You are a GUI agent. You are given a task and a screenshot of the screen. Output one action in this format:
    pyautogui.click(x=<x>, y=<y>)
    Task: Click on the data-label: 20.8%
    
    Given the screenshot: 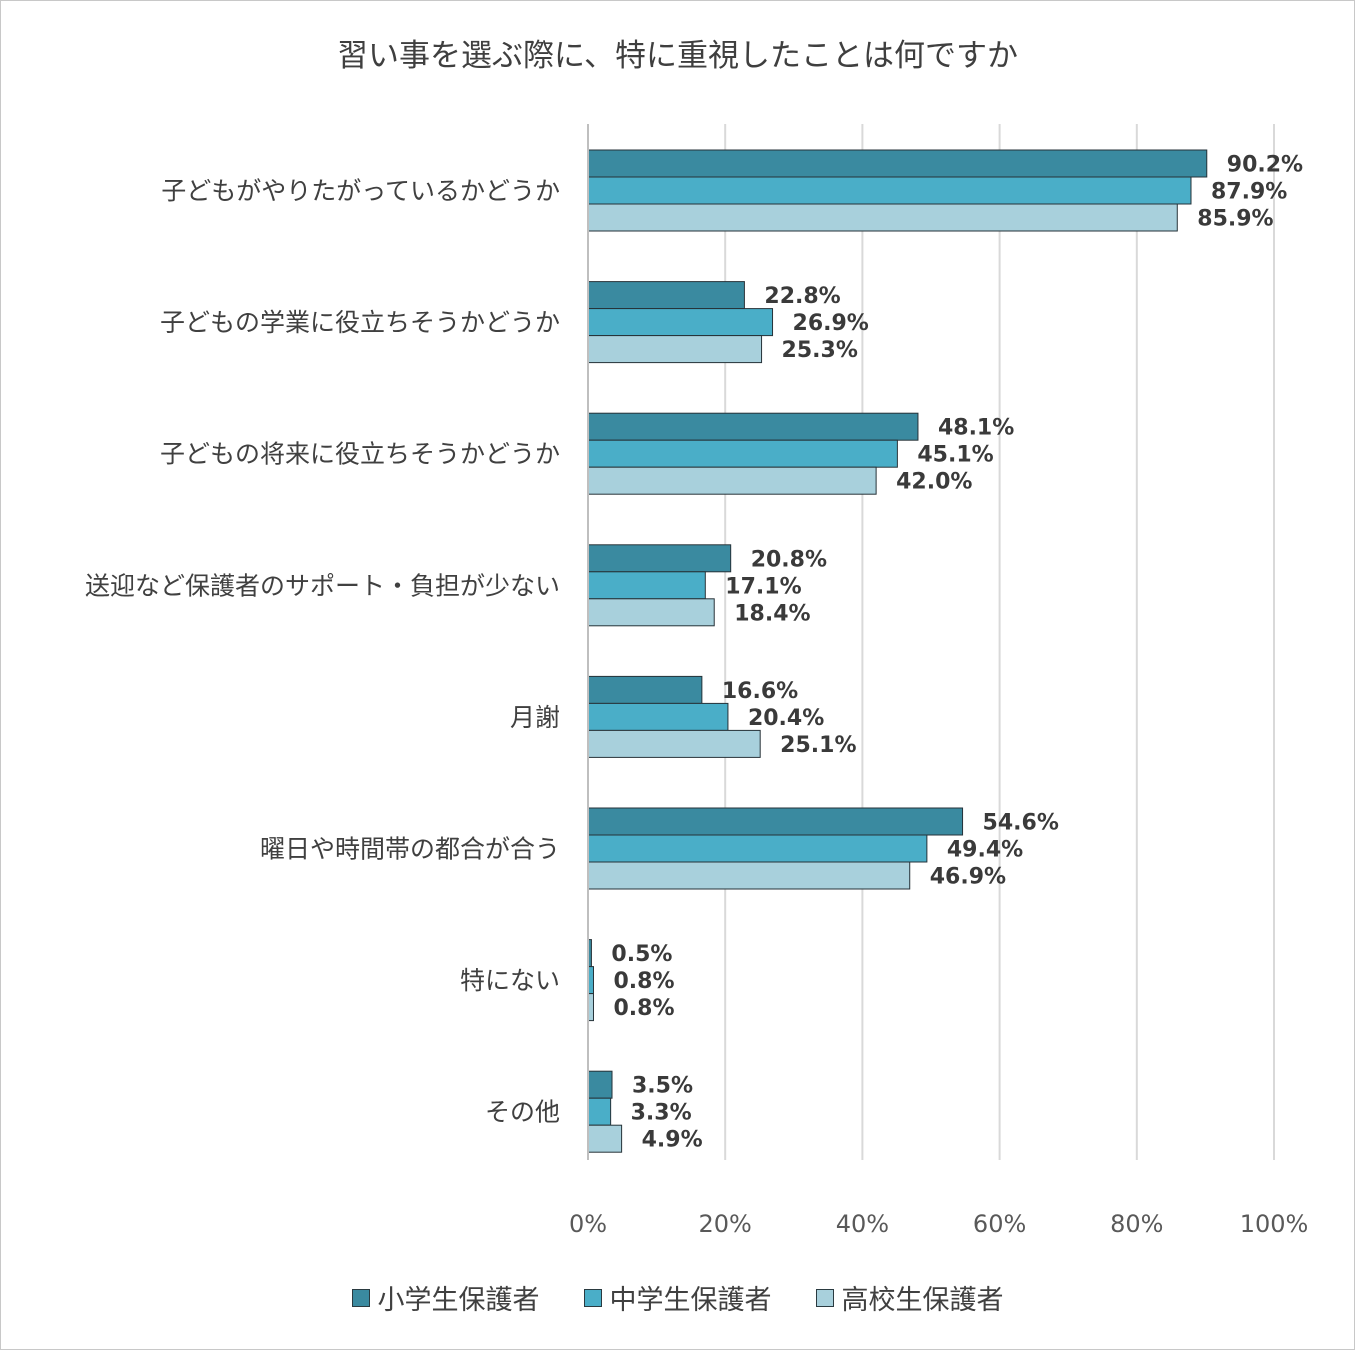 What is the action you would take?
    pyautogui.click(x=789, y=559)
    